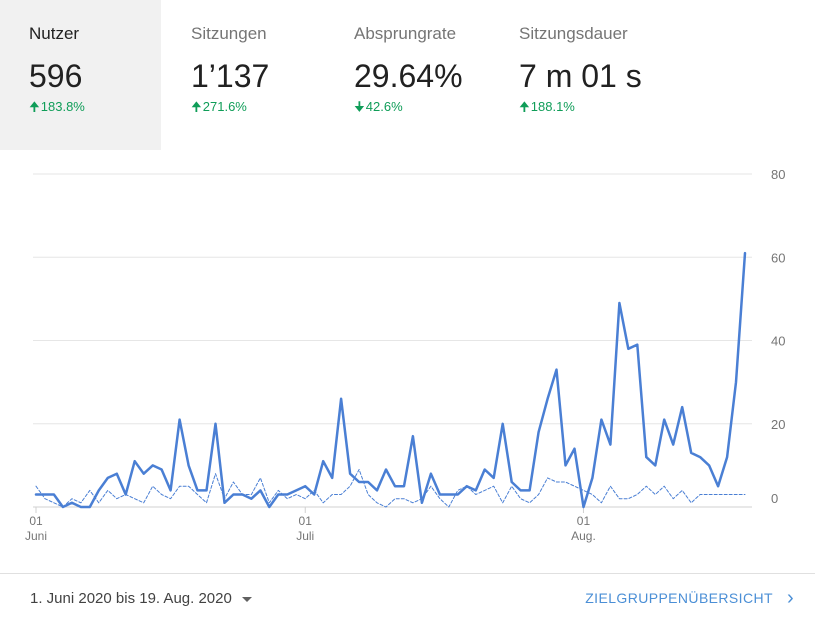 The image size is (815, 622). What do you see at coordinates (224, 106) in the screenshot?
I see `metric-change-value: 271.6%` at bounding box center [224, 106].